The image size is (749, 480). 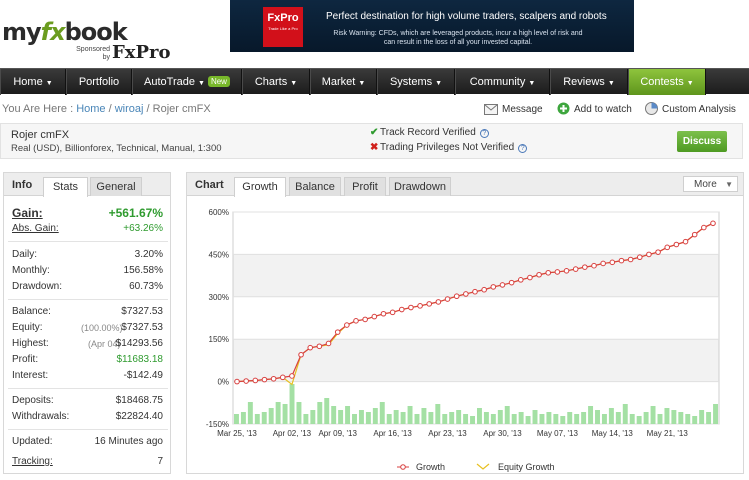 What do you see at coordinates (65, 187) in the screenshot?
I see `tab-stats: Stats` at bounding box center [65, 187].